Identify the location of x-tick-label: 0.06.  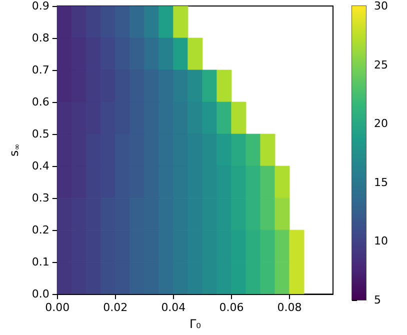
(231, 307).